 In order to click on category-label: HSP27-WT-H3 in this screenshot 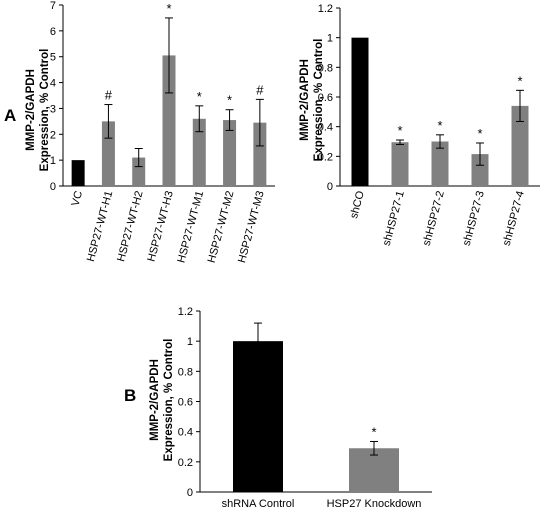, I will do `click(160, 226)`.